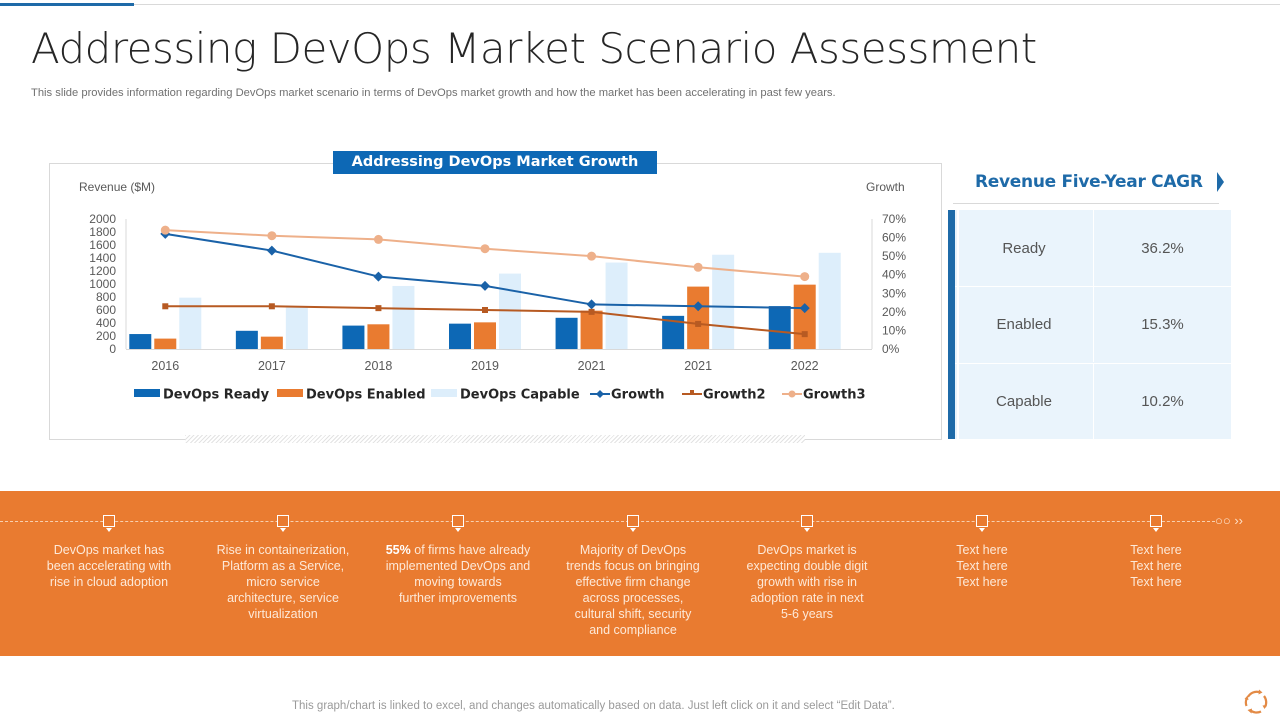  What do you see at coordinates (458, 598) in the screenshot?
I see `timeline-text-line: further improvements` at bounding box center [458, 598].